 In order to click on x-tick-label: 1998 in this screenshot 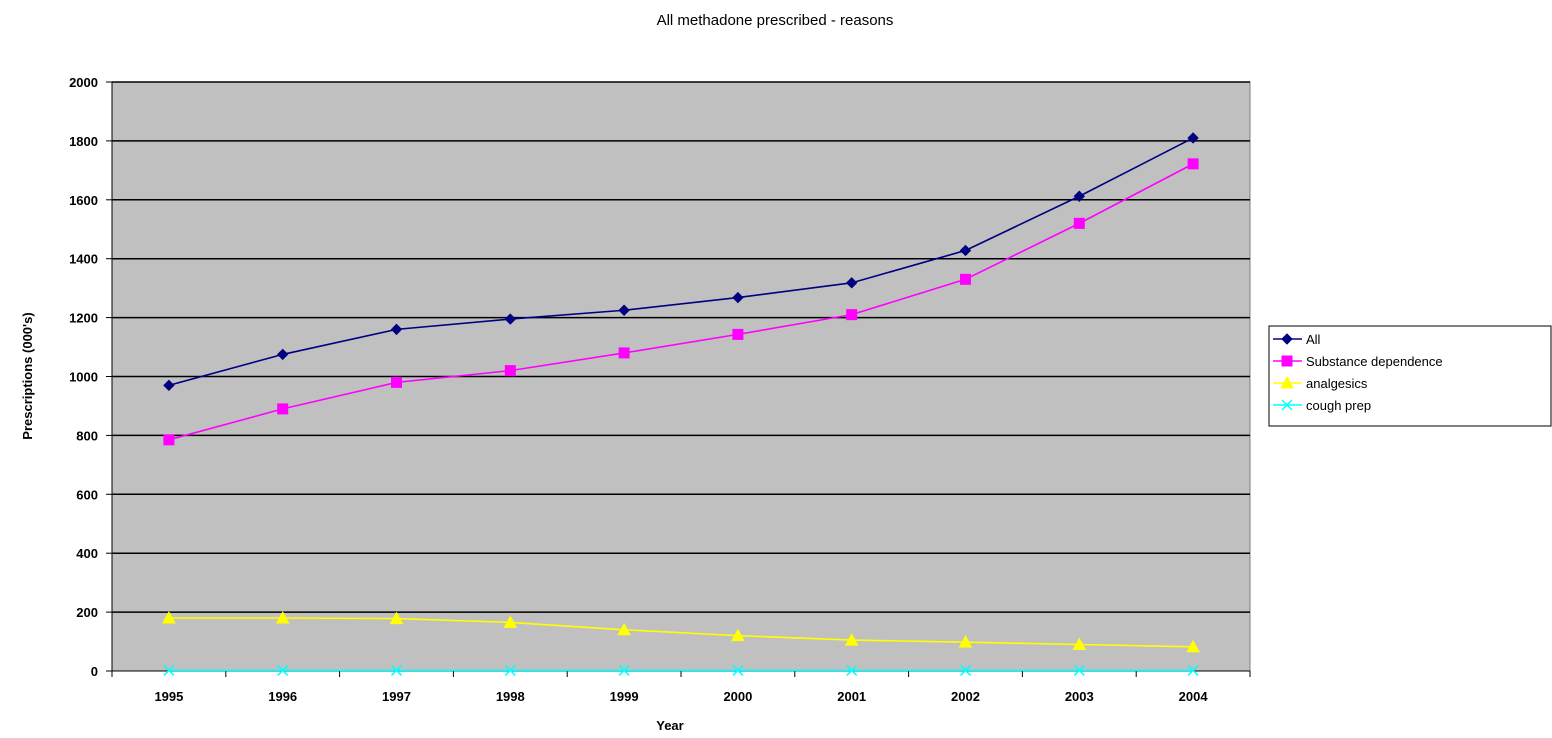, I will do `click(510, 696)`.